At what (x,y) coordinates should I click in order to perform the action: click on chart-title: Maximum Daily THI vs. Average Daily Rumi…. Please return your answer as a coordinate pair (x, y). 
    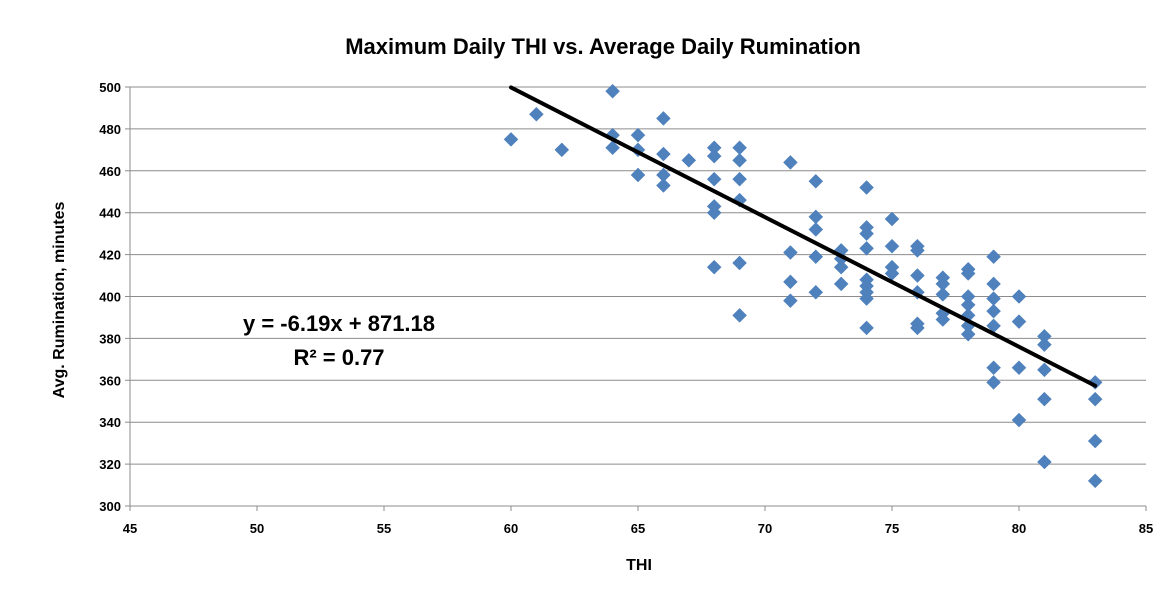
    Looking at the image, I should click on (603, 46).